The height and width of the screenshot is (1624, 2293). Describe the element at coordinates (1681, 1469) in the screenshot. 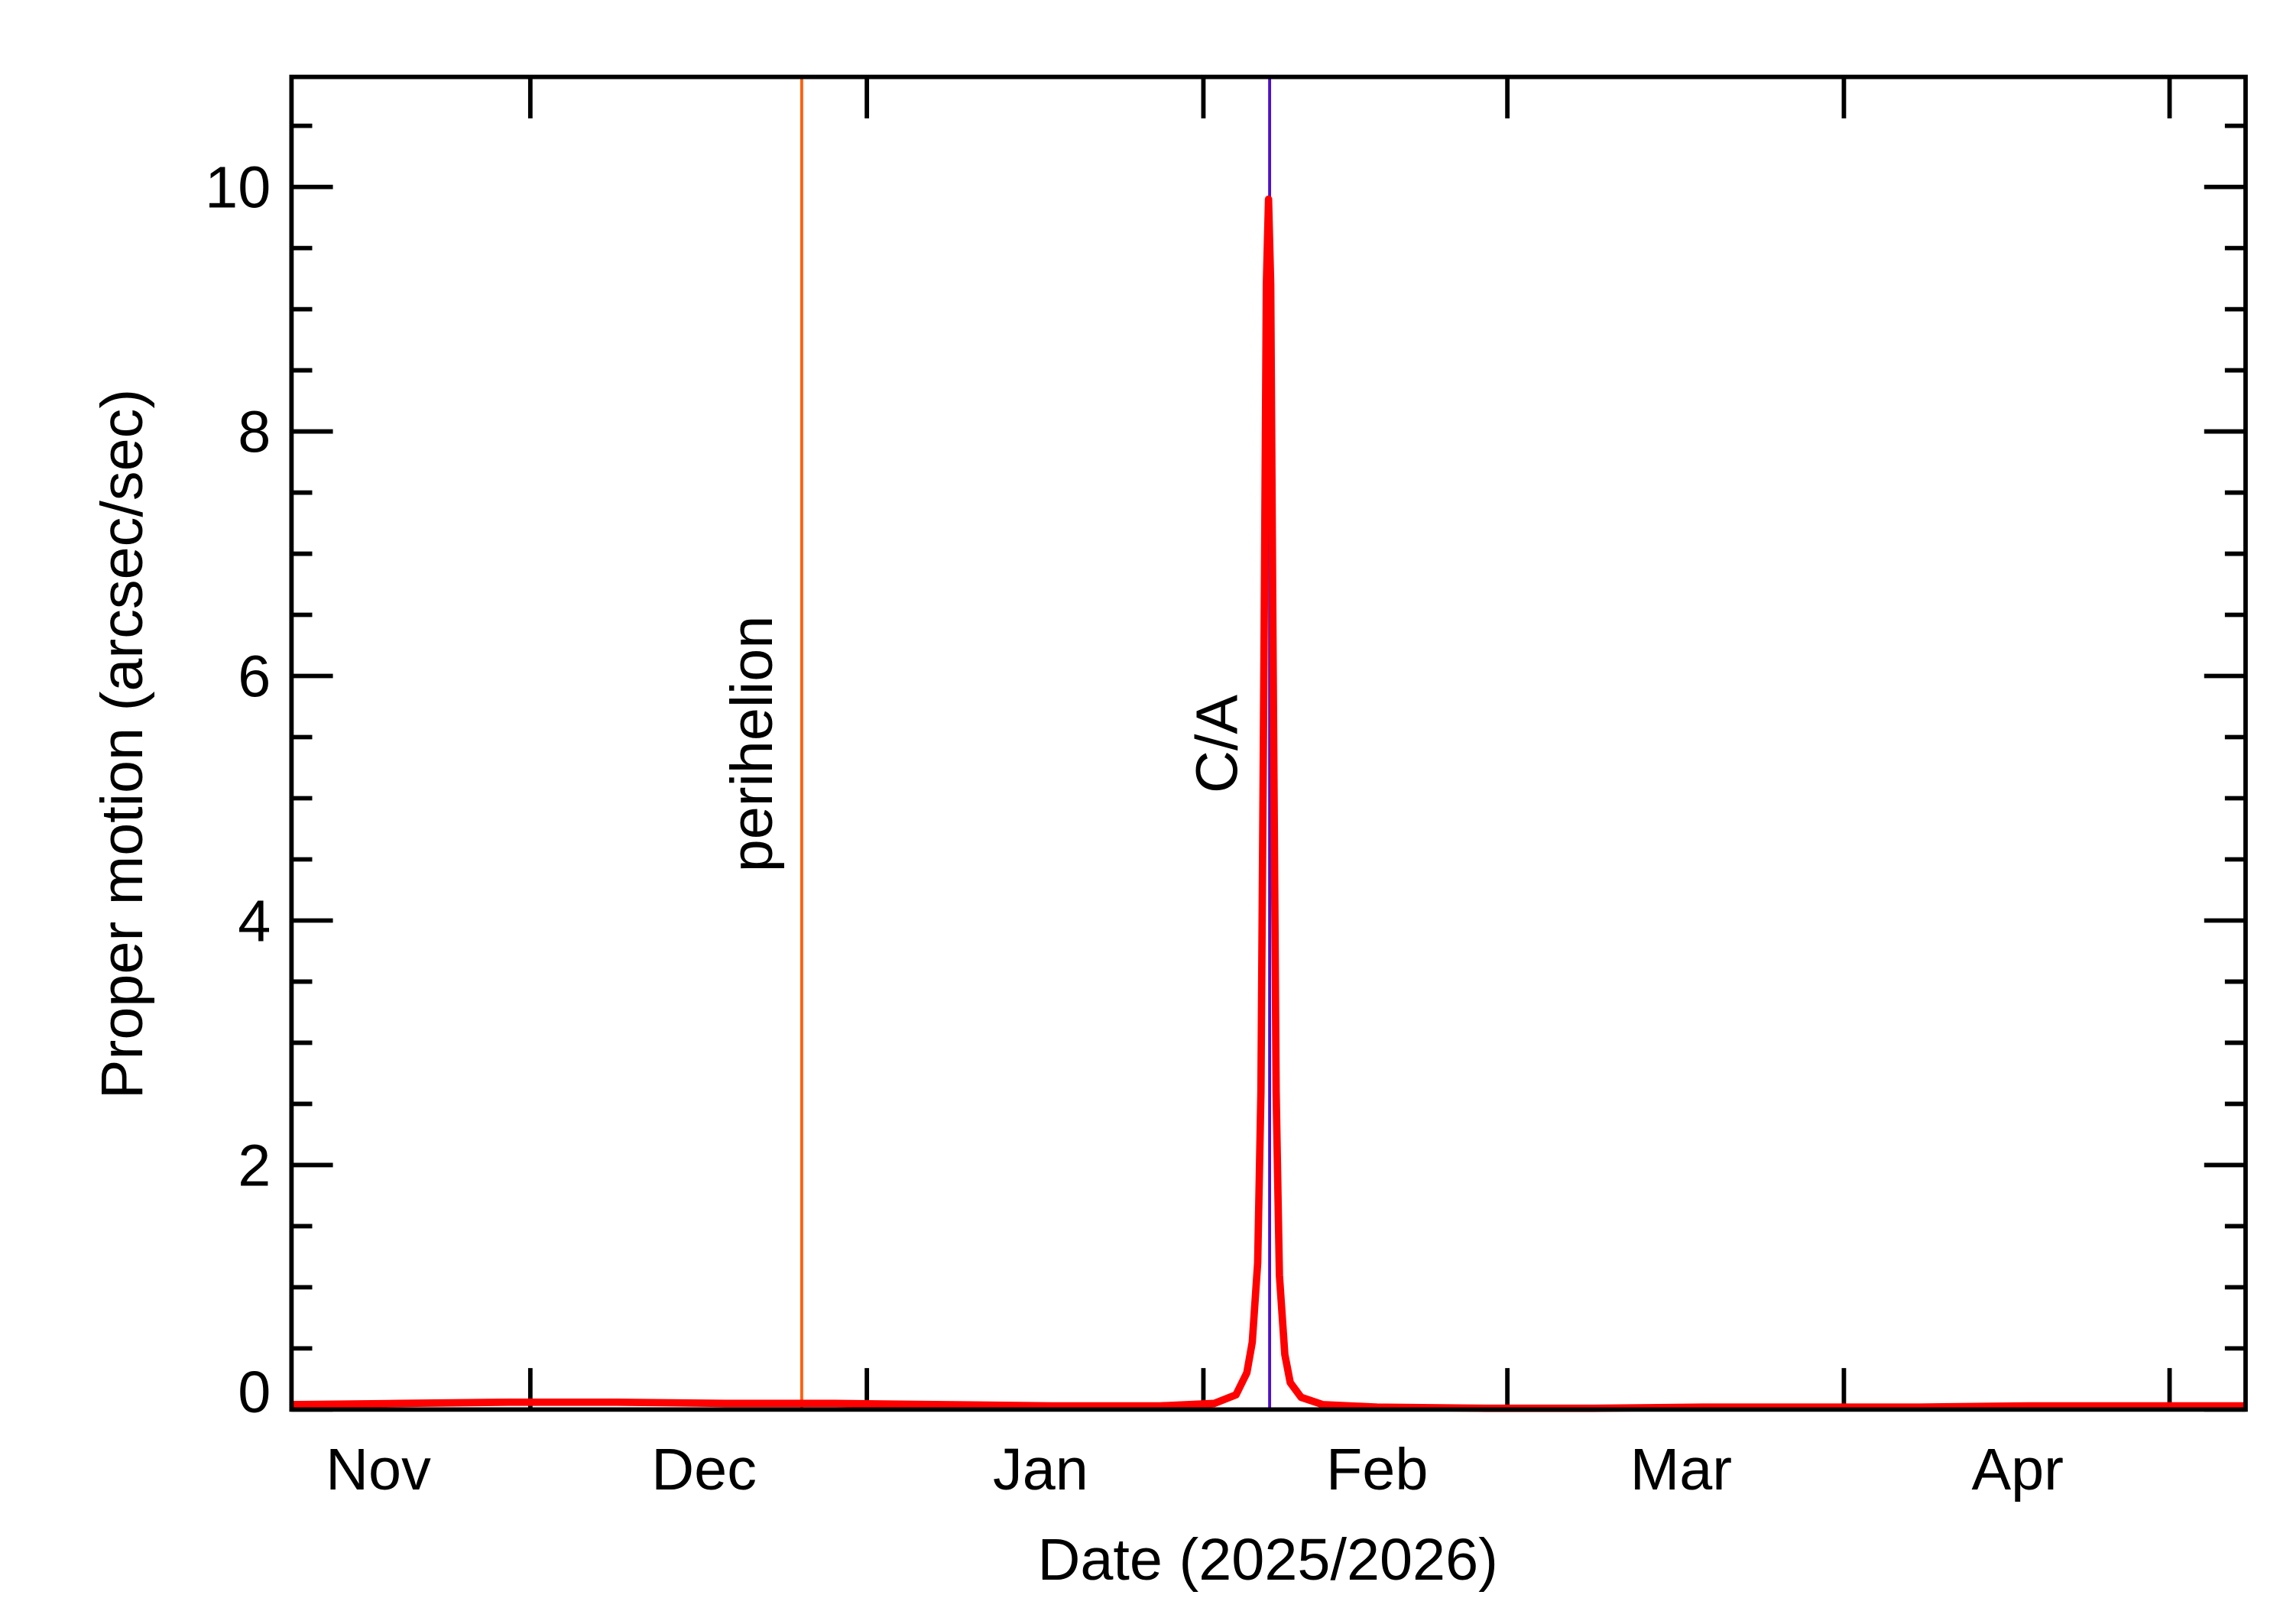

I see `x-tick-label: Mar` at that location.